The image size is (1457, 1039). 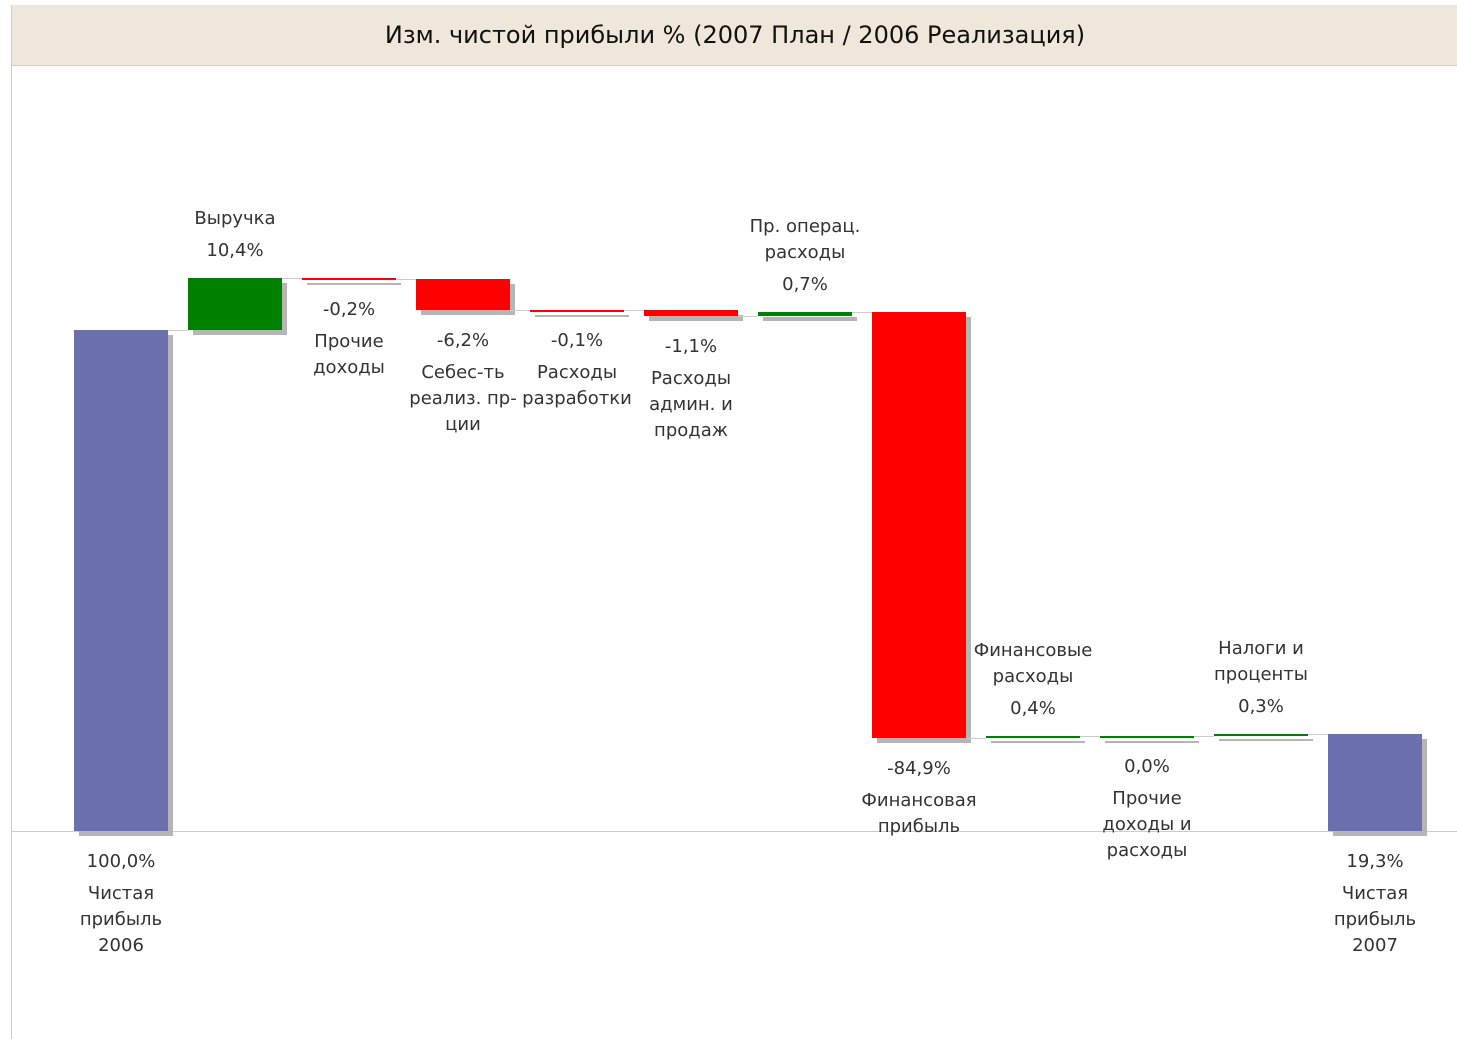 I want to click on category-label: Чистая прибыль 2007, so click(x=1375, y=919).